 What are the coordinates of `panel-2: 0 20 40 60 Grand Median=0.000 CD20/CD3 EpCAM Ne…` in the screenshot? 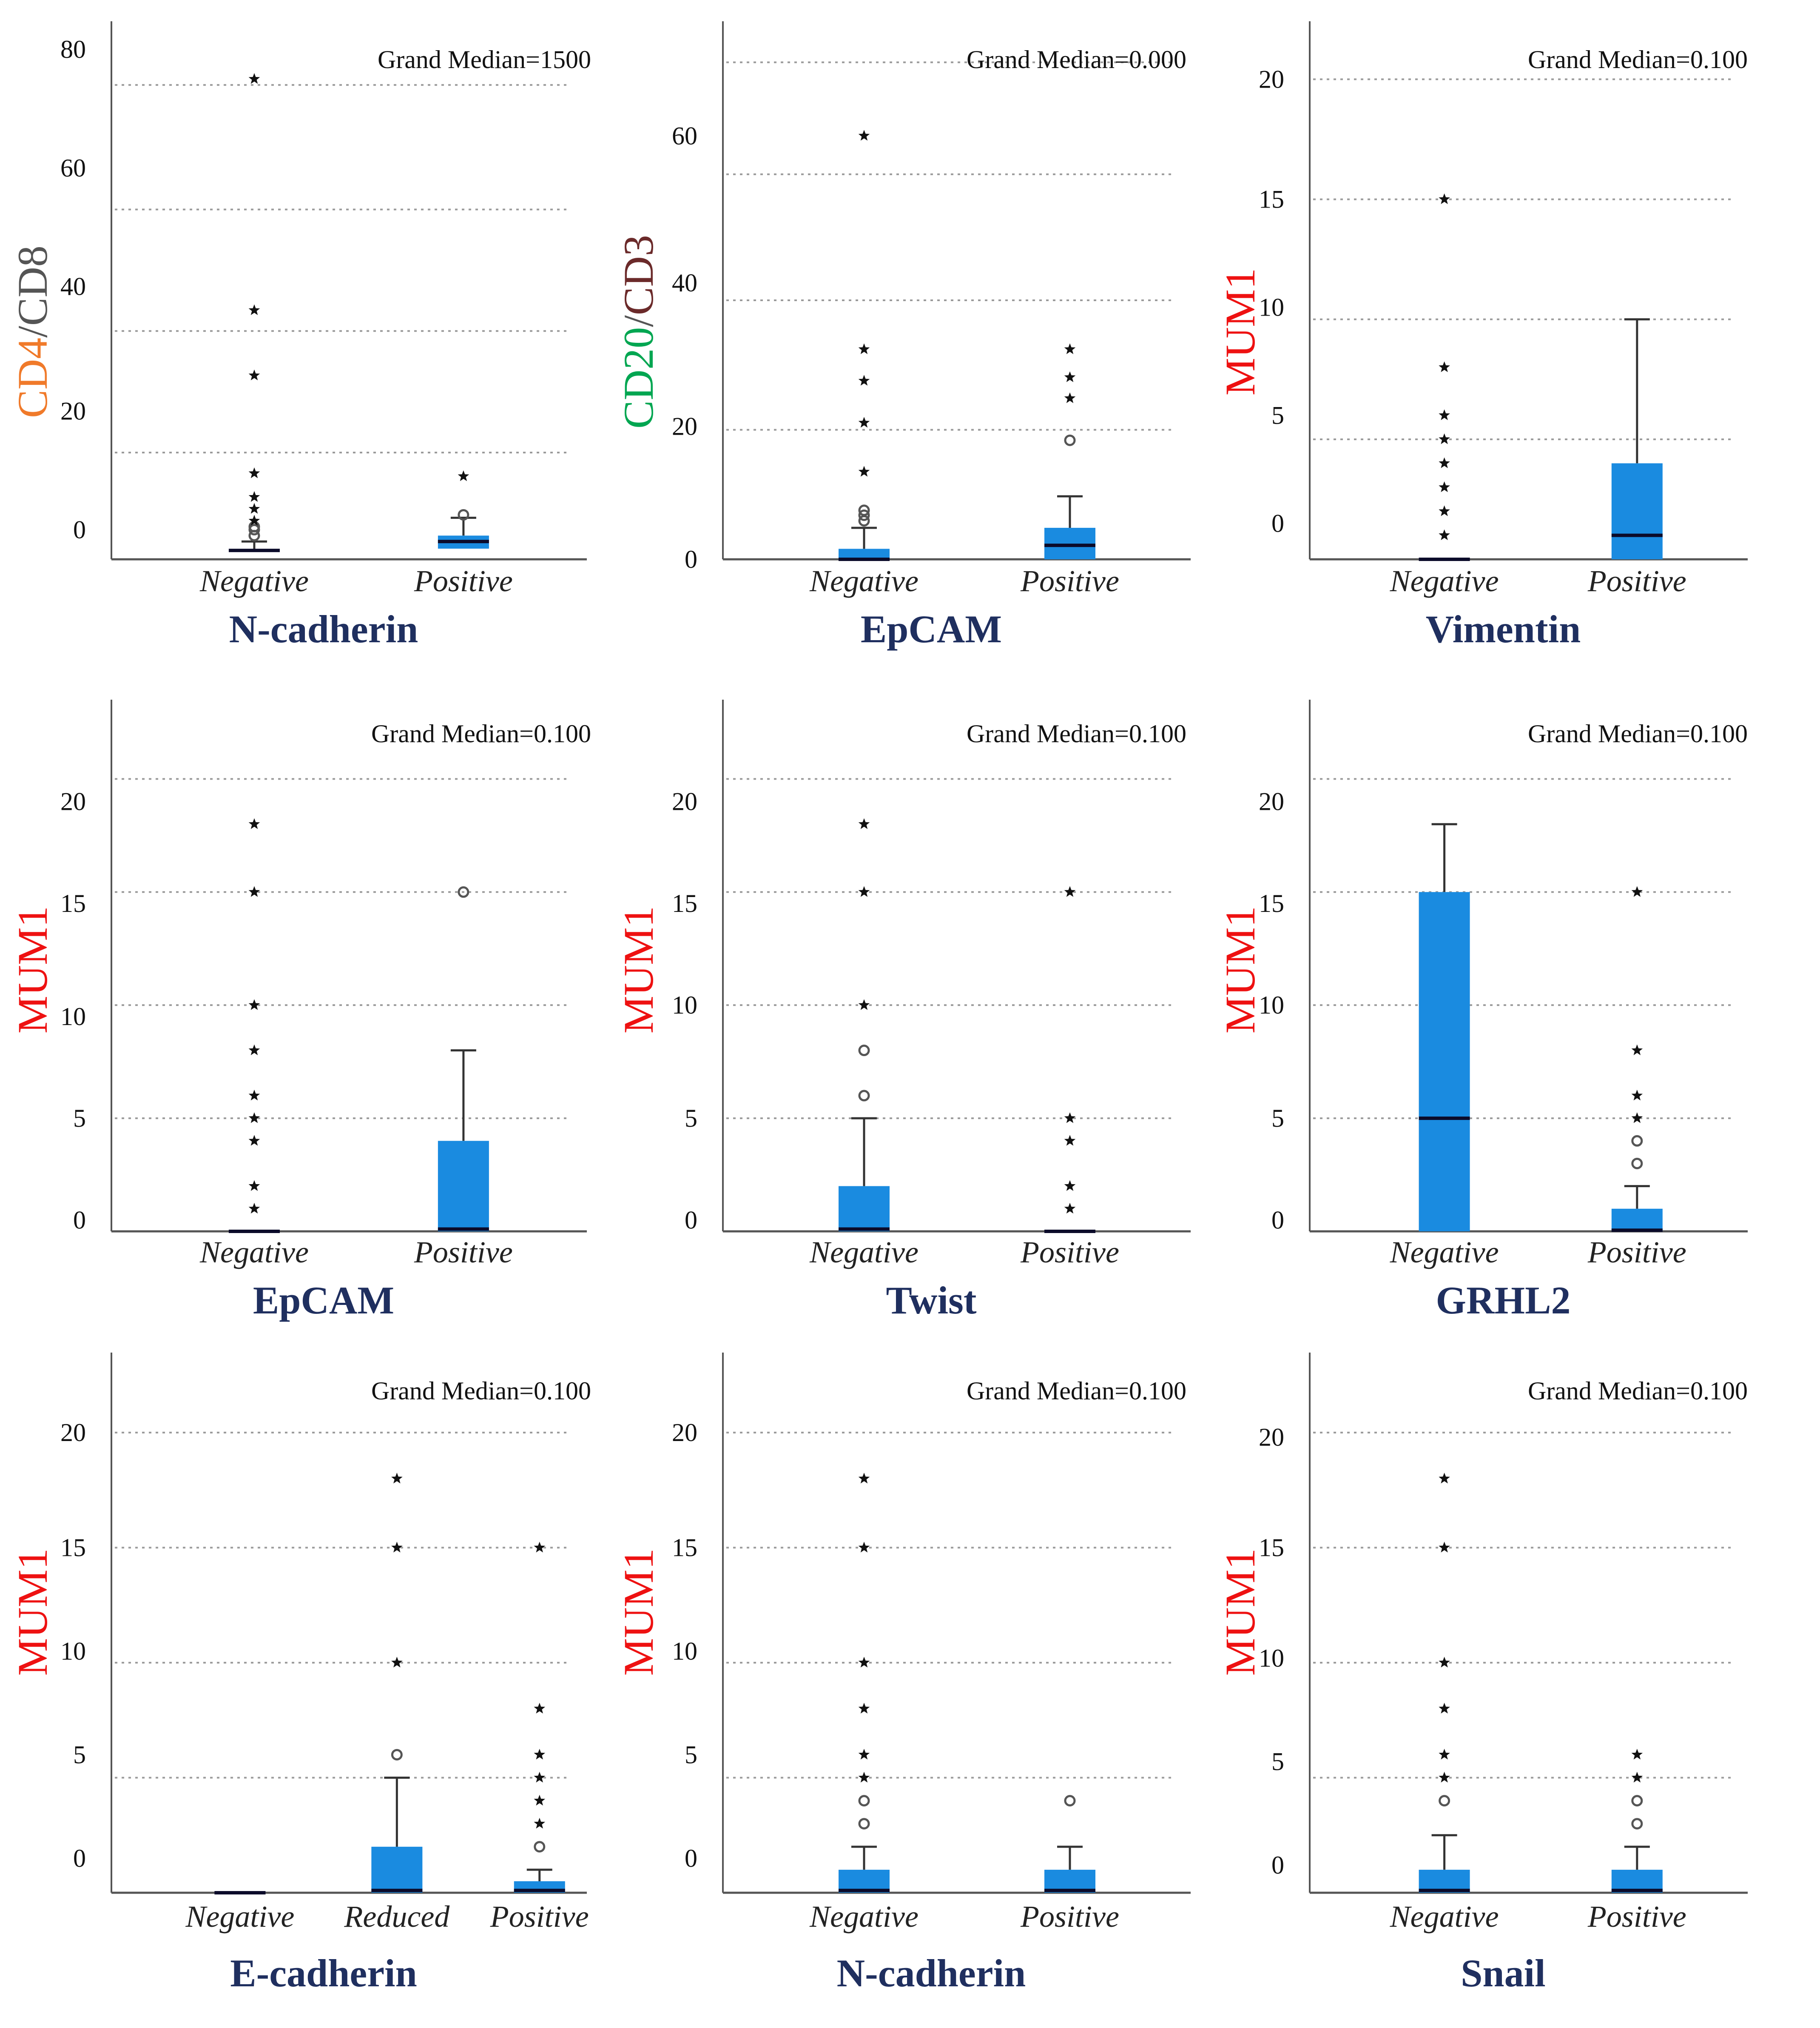 It's located at (903, 336).